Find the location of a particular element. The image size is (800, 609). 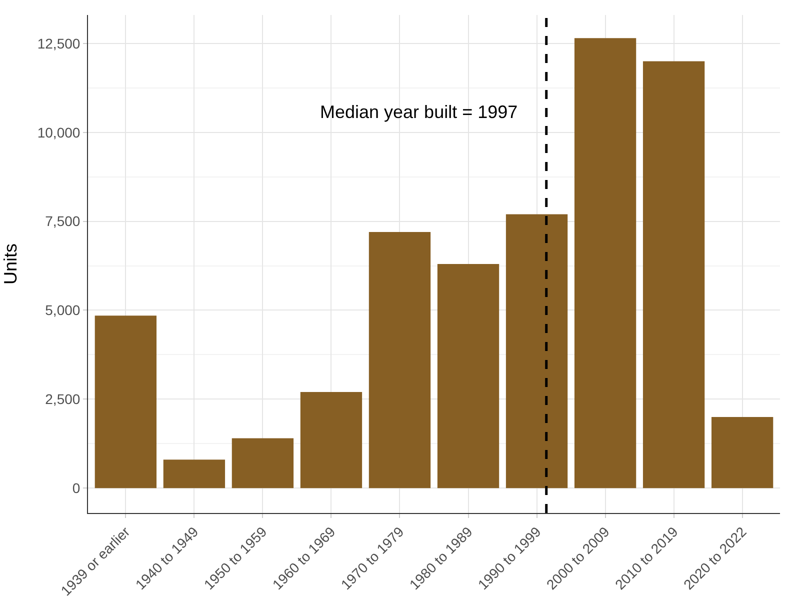

y-tick-label: 10,000 is located at coordinates (58, 132).